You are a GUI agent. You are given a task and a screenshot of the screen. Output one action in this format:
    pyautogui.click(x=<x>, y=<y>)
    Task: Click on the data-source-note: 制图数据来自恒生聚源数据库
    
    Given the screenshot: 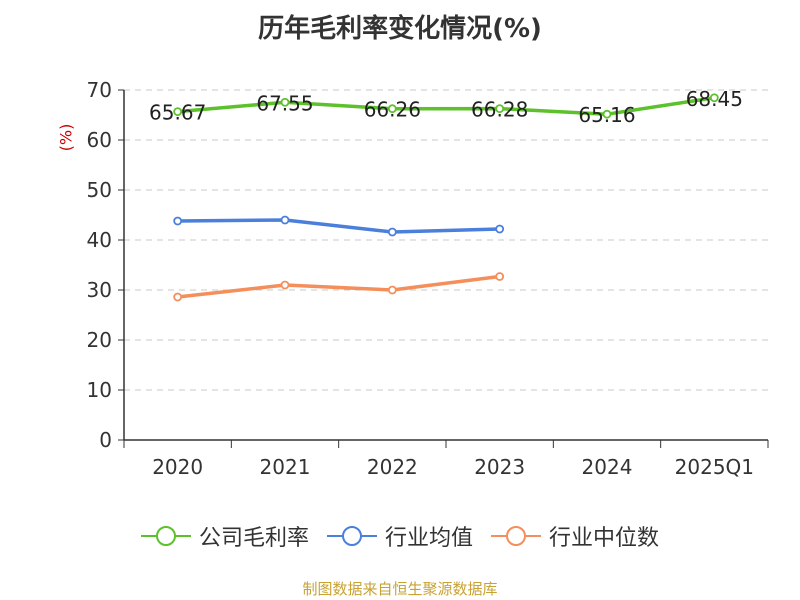 What is the action you would take?
    pyautogui.click(x=400, y=589)
    